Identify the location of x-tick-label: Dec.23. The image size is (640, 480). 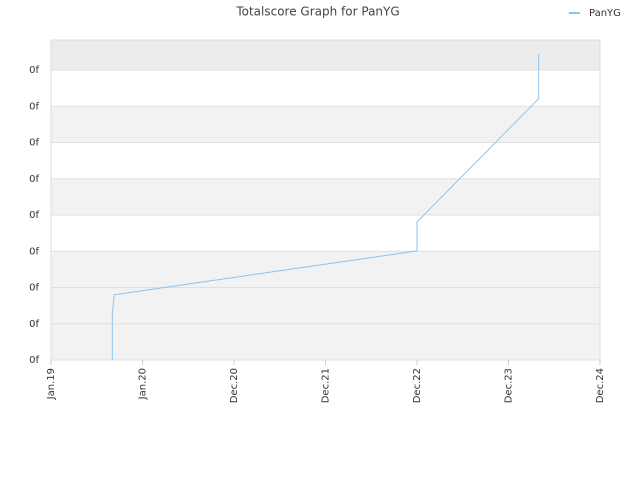
(509, 385).